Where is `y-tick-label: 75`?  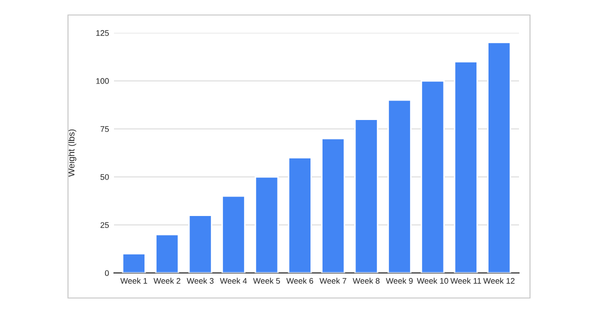 y-tick-label: 75 is located at coordinates (104, 129).